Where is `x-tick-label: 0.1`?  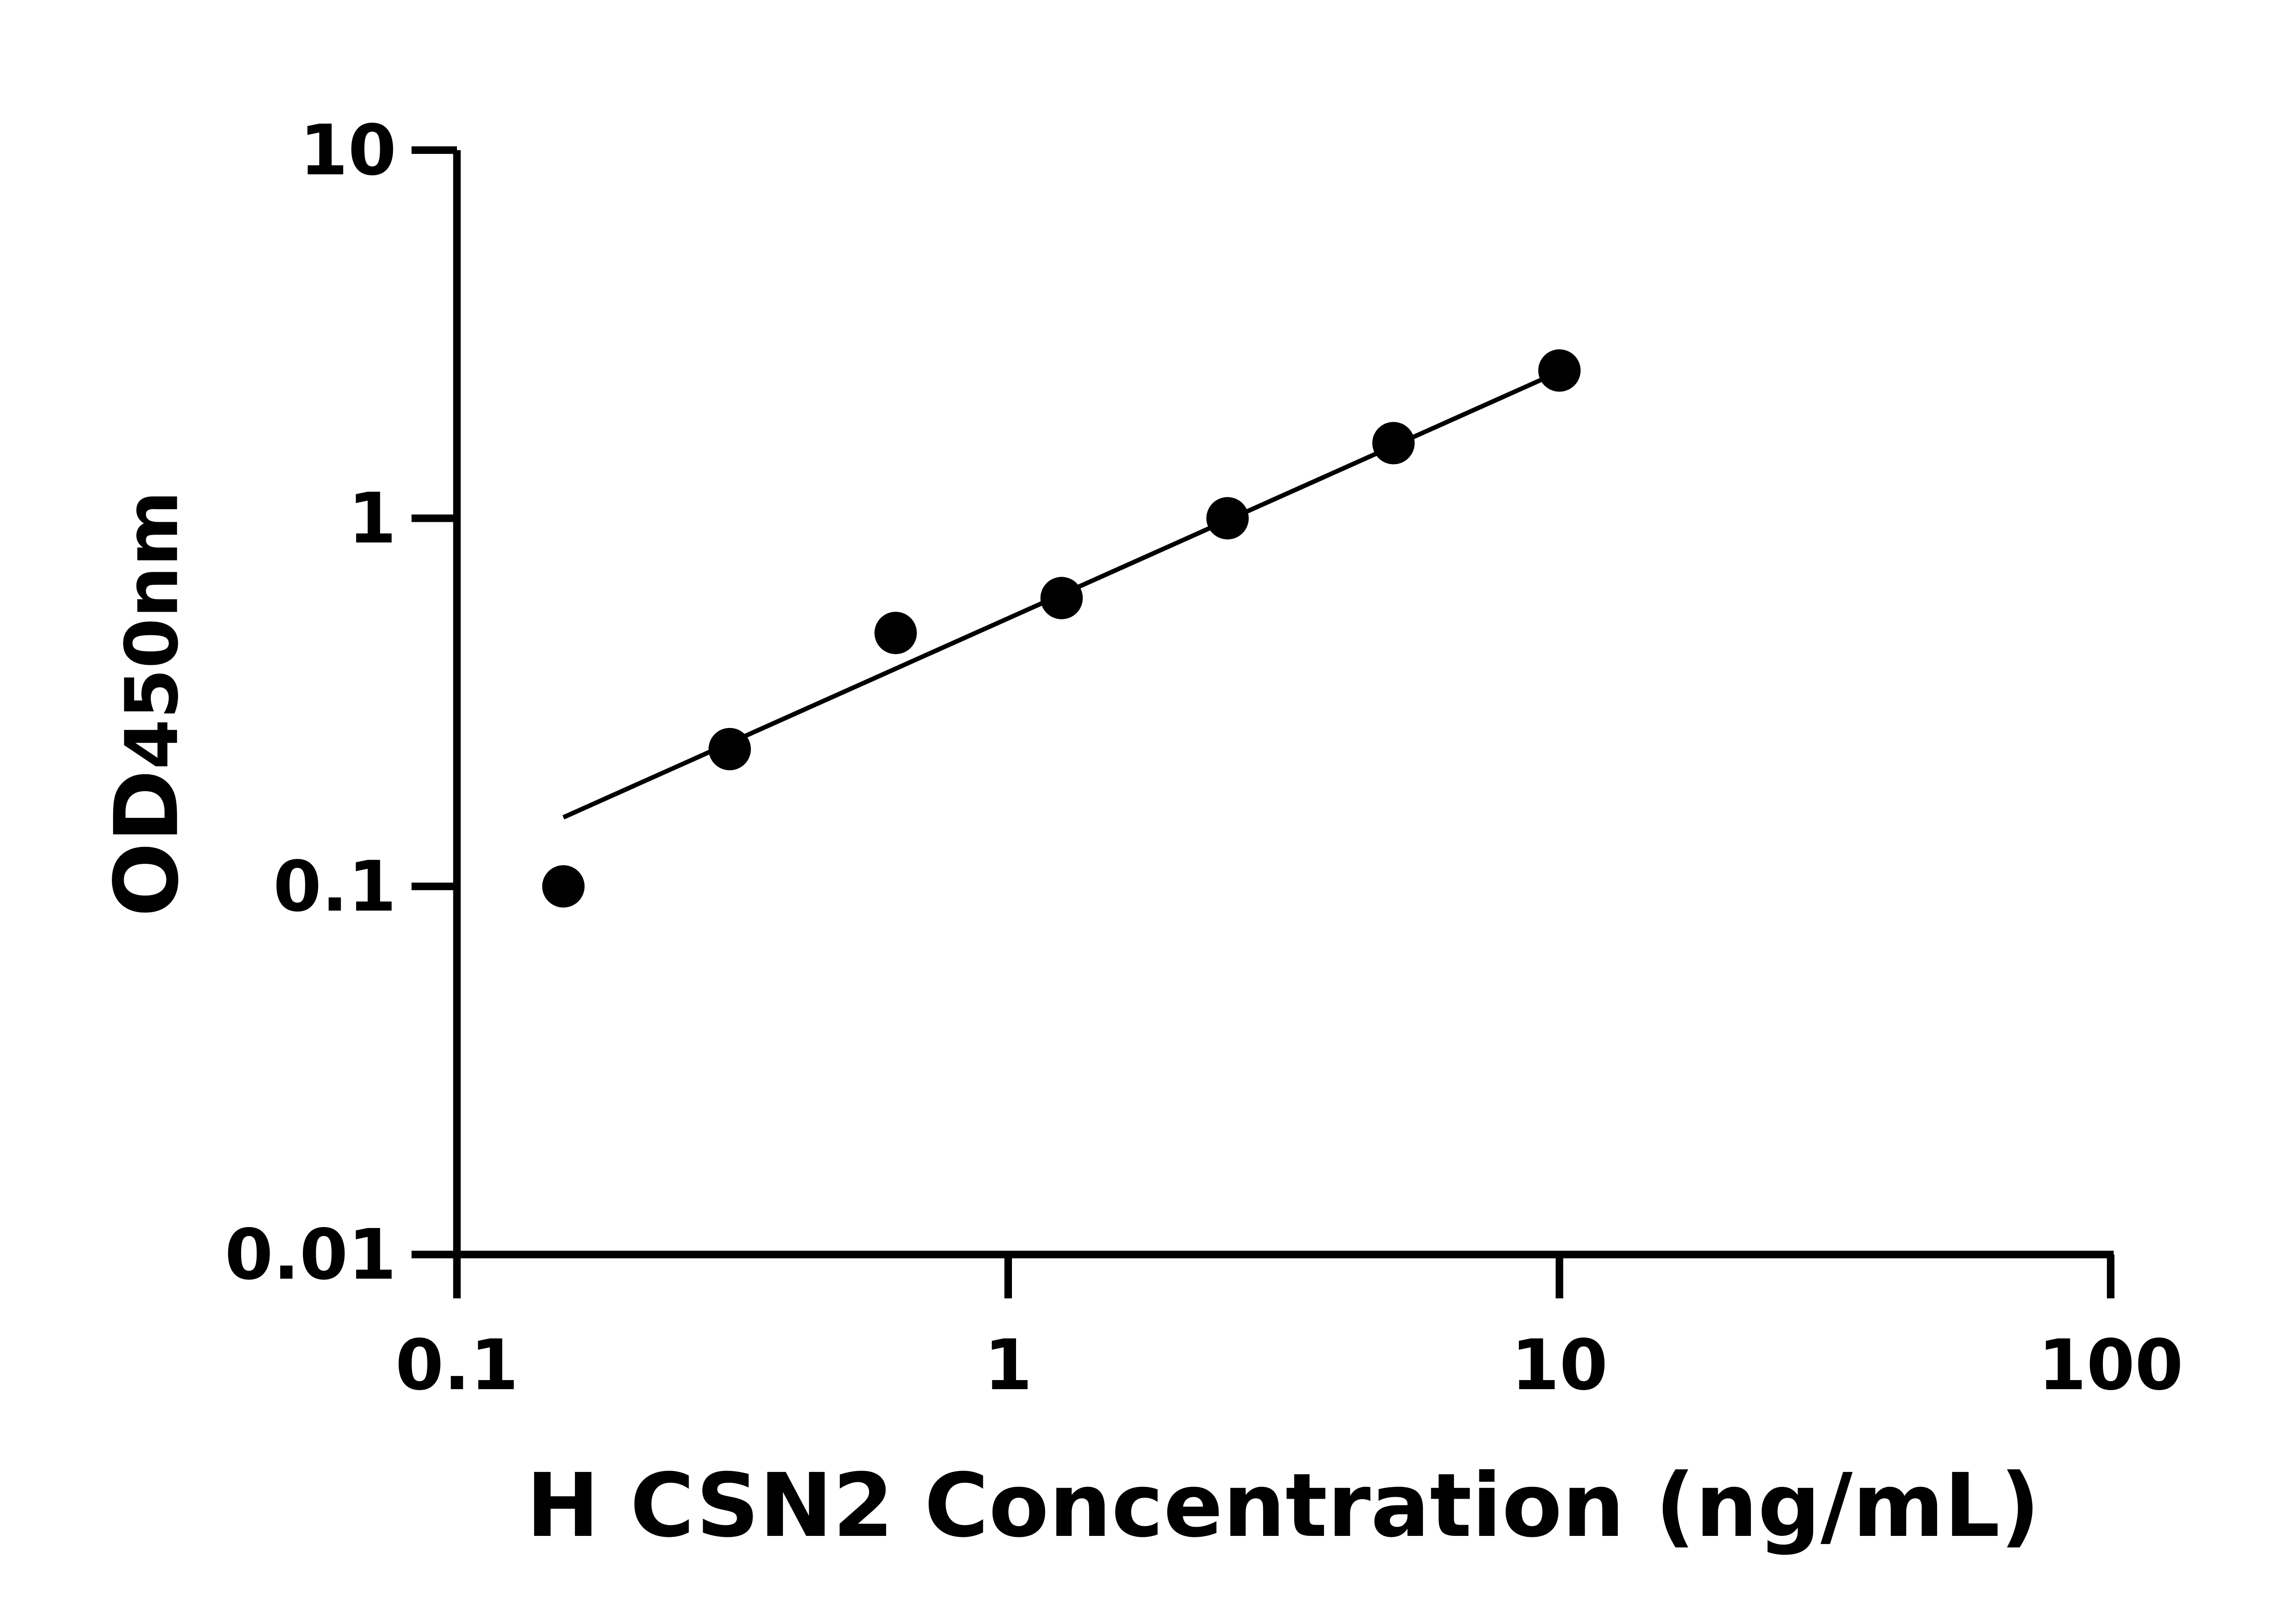
x-tick-label: 0.1 is located at coordinates (456, 1365).